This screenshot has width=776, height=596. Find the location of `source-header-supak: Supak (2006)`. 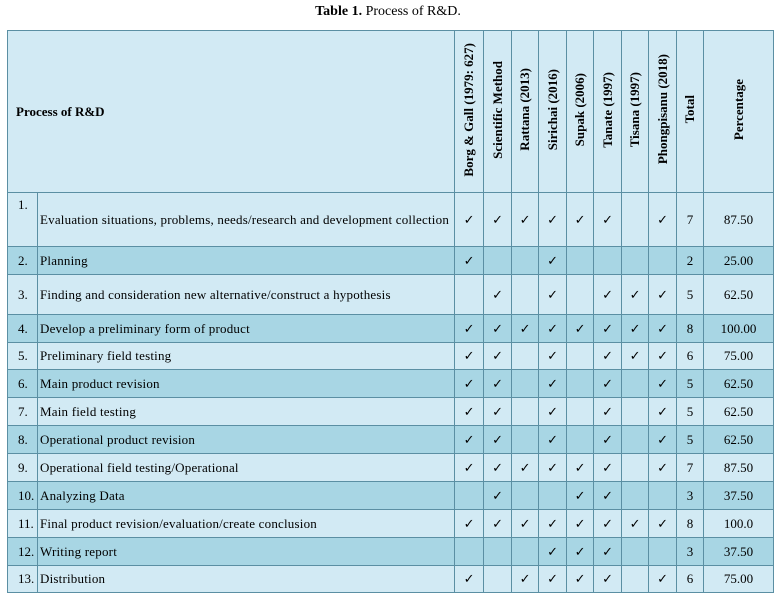

source-header-supak: Supak (2006) is located at coordinates (580, 111).